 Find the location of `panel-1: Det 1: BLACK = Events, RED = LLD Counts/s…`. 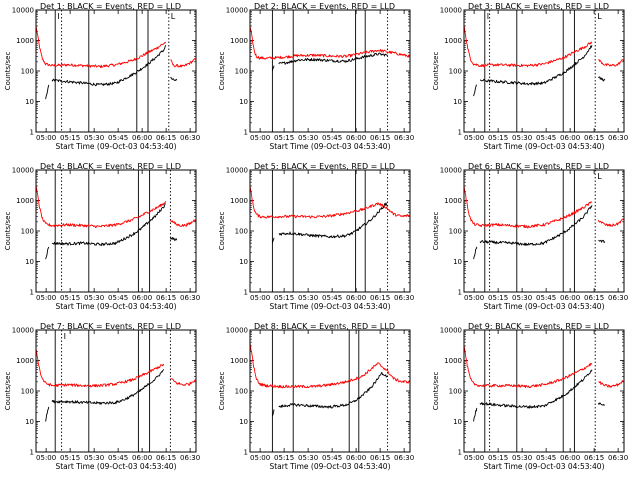

panel-1: Det 1: BLACK = Events, RED = LLD Counts/s… is located at coordinates (102, 76).